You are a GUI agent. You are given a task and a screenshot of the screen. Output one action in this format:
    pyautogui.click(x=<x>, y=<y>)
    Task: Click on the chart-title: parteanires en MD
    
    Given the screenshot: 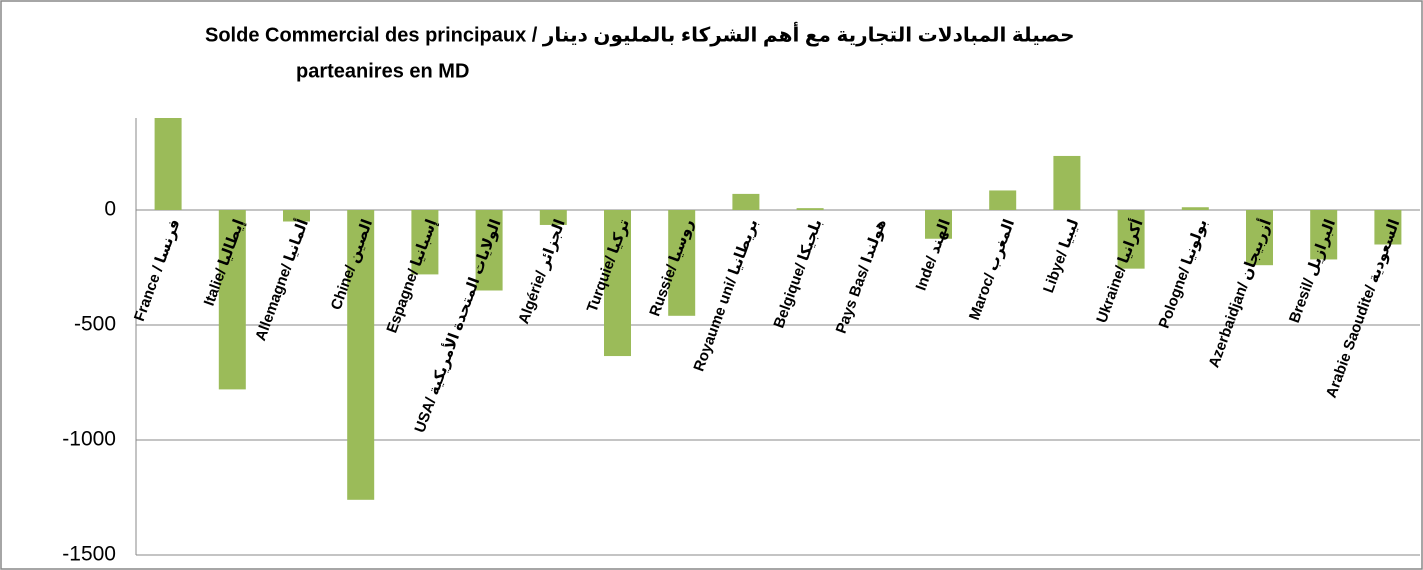 What is the action you would take?
    pyautogui.click(x=382, y=71)
    